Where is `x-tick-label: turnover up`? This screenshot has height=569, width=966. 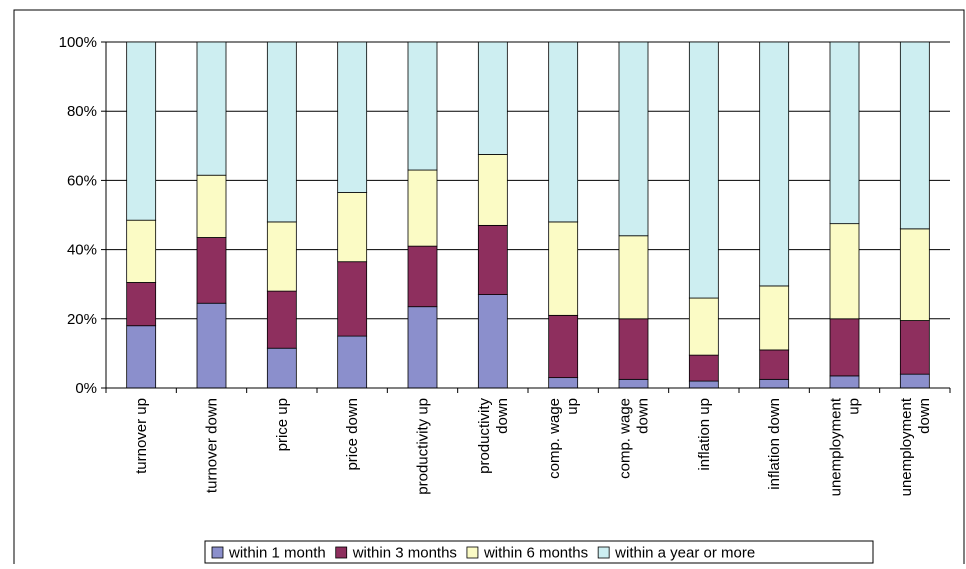 x-tick-label: turnover up is located at coordinates (141, 436).